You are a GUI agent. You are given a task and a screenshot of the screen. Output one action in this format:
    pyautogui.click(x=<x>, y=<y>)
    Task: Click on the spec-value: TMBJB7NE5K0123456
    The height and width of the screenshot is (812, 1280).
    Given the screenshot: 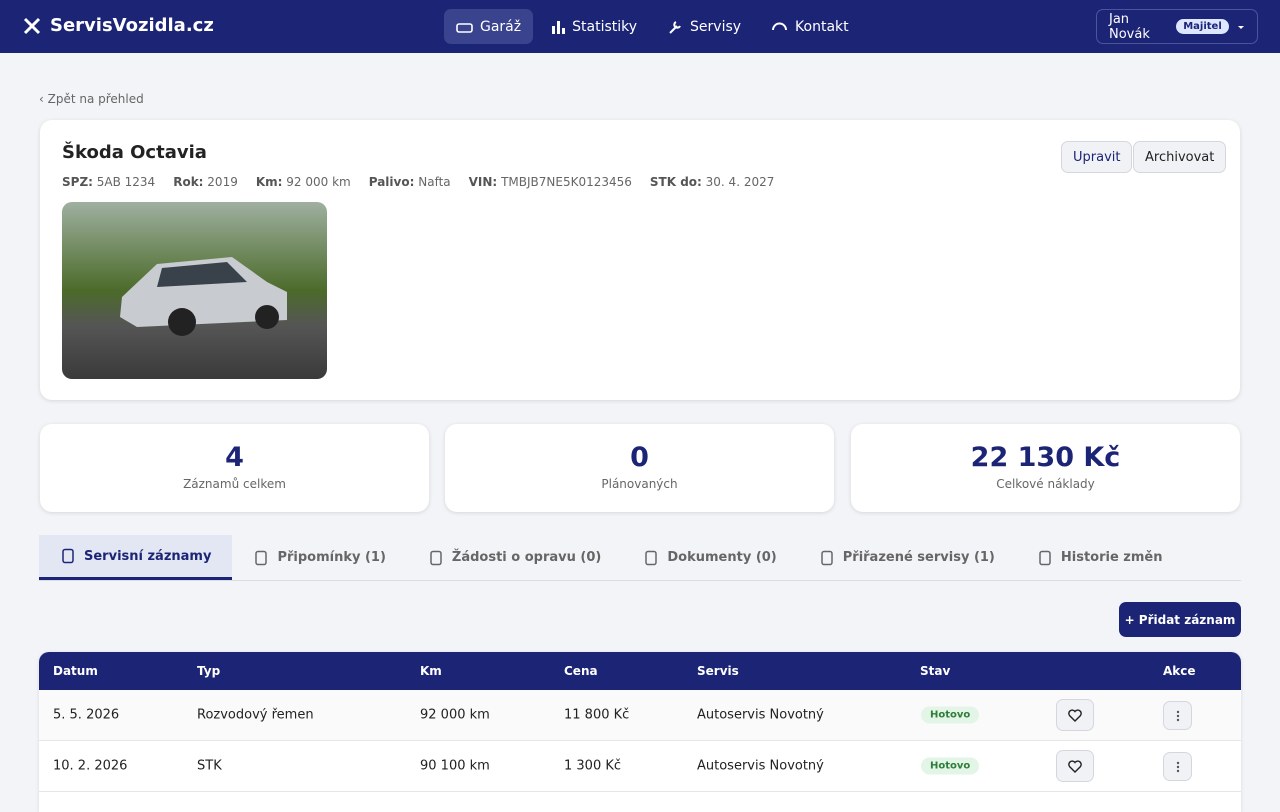 What is the action you would take?
    pyautogui.click(x=566, y=182)
    